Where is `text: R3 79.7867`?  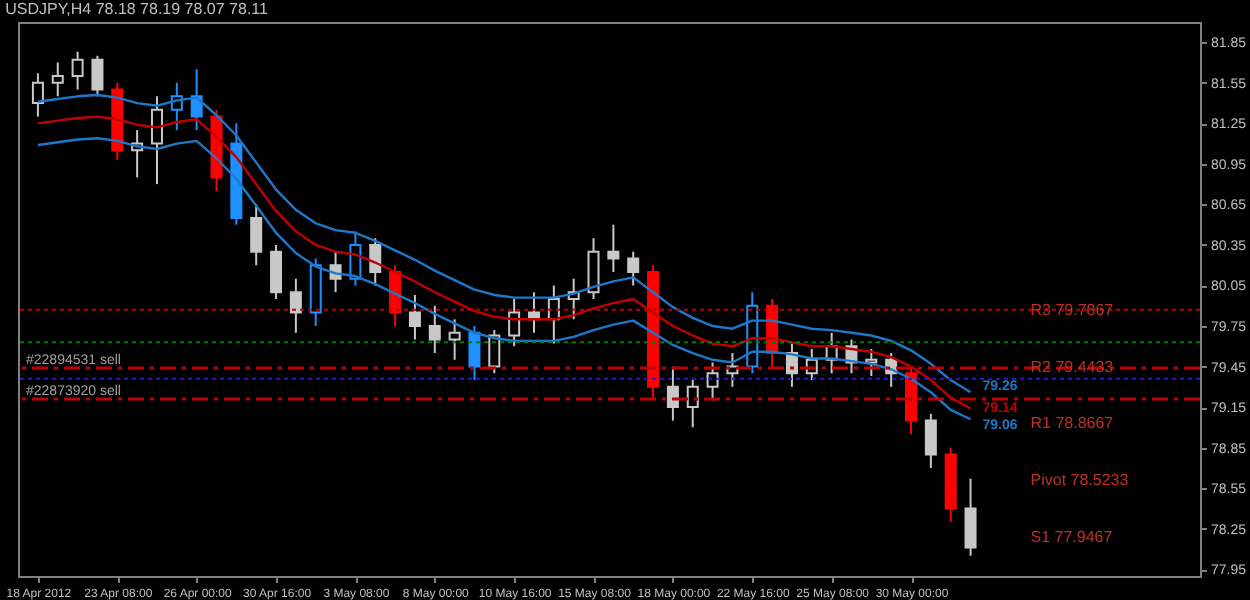
text: R3 79.7867 is located at coordinates (1072, 310).